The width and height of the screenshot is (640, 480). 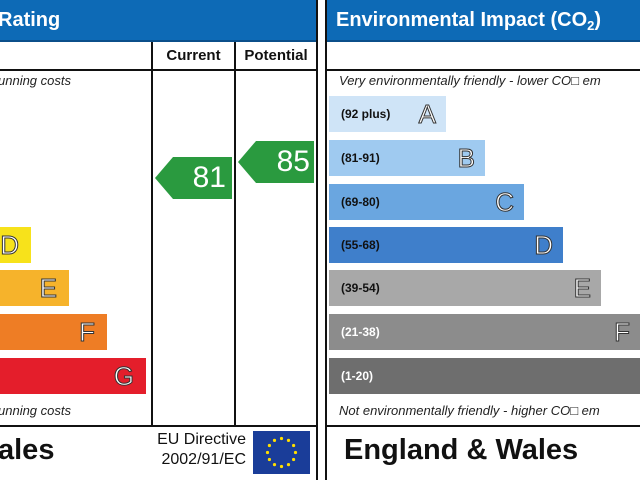 I want to click on eu-directive-text: EU Directive 2002/91/EC, so click(x=188, y=450).